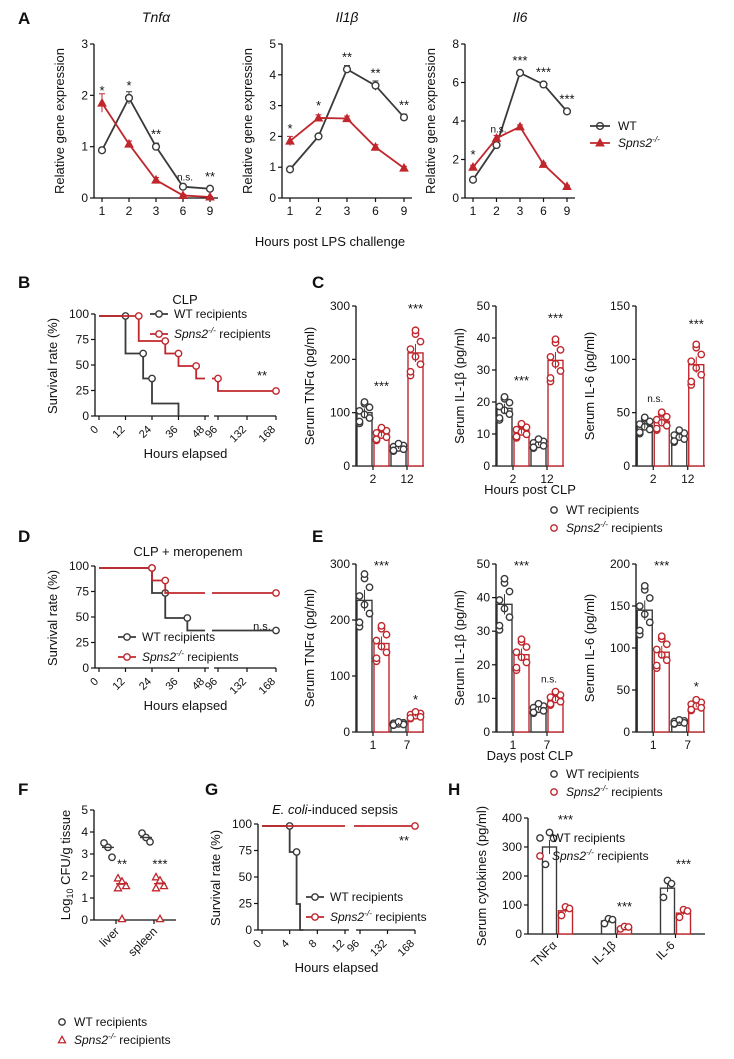 This screenshot has height=1059, width=734. Describe the element at coordinates (84, 920) in the screenshot. I see `F-y-tick-label: 0` at that location.